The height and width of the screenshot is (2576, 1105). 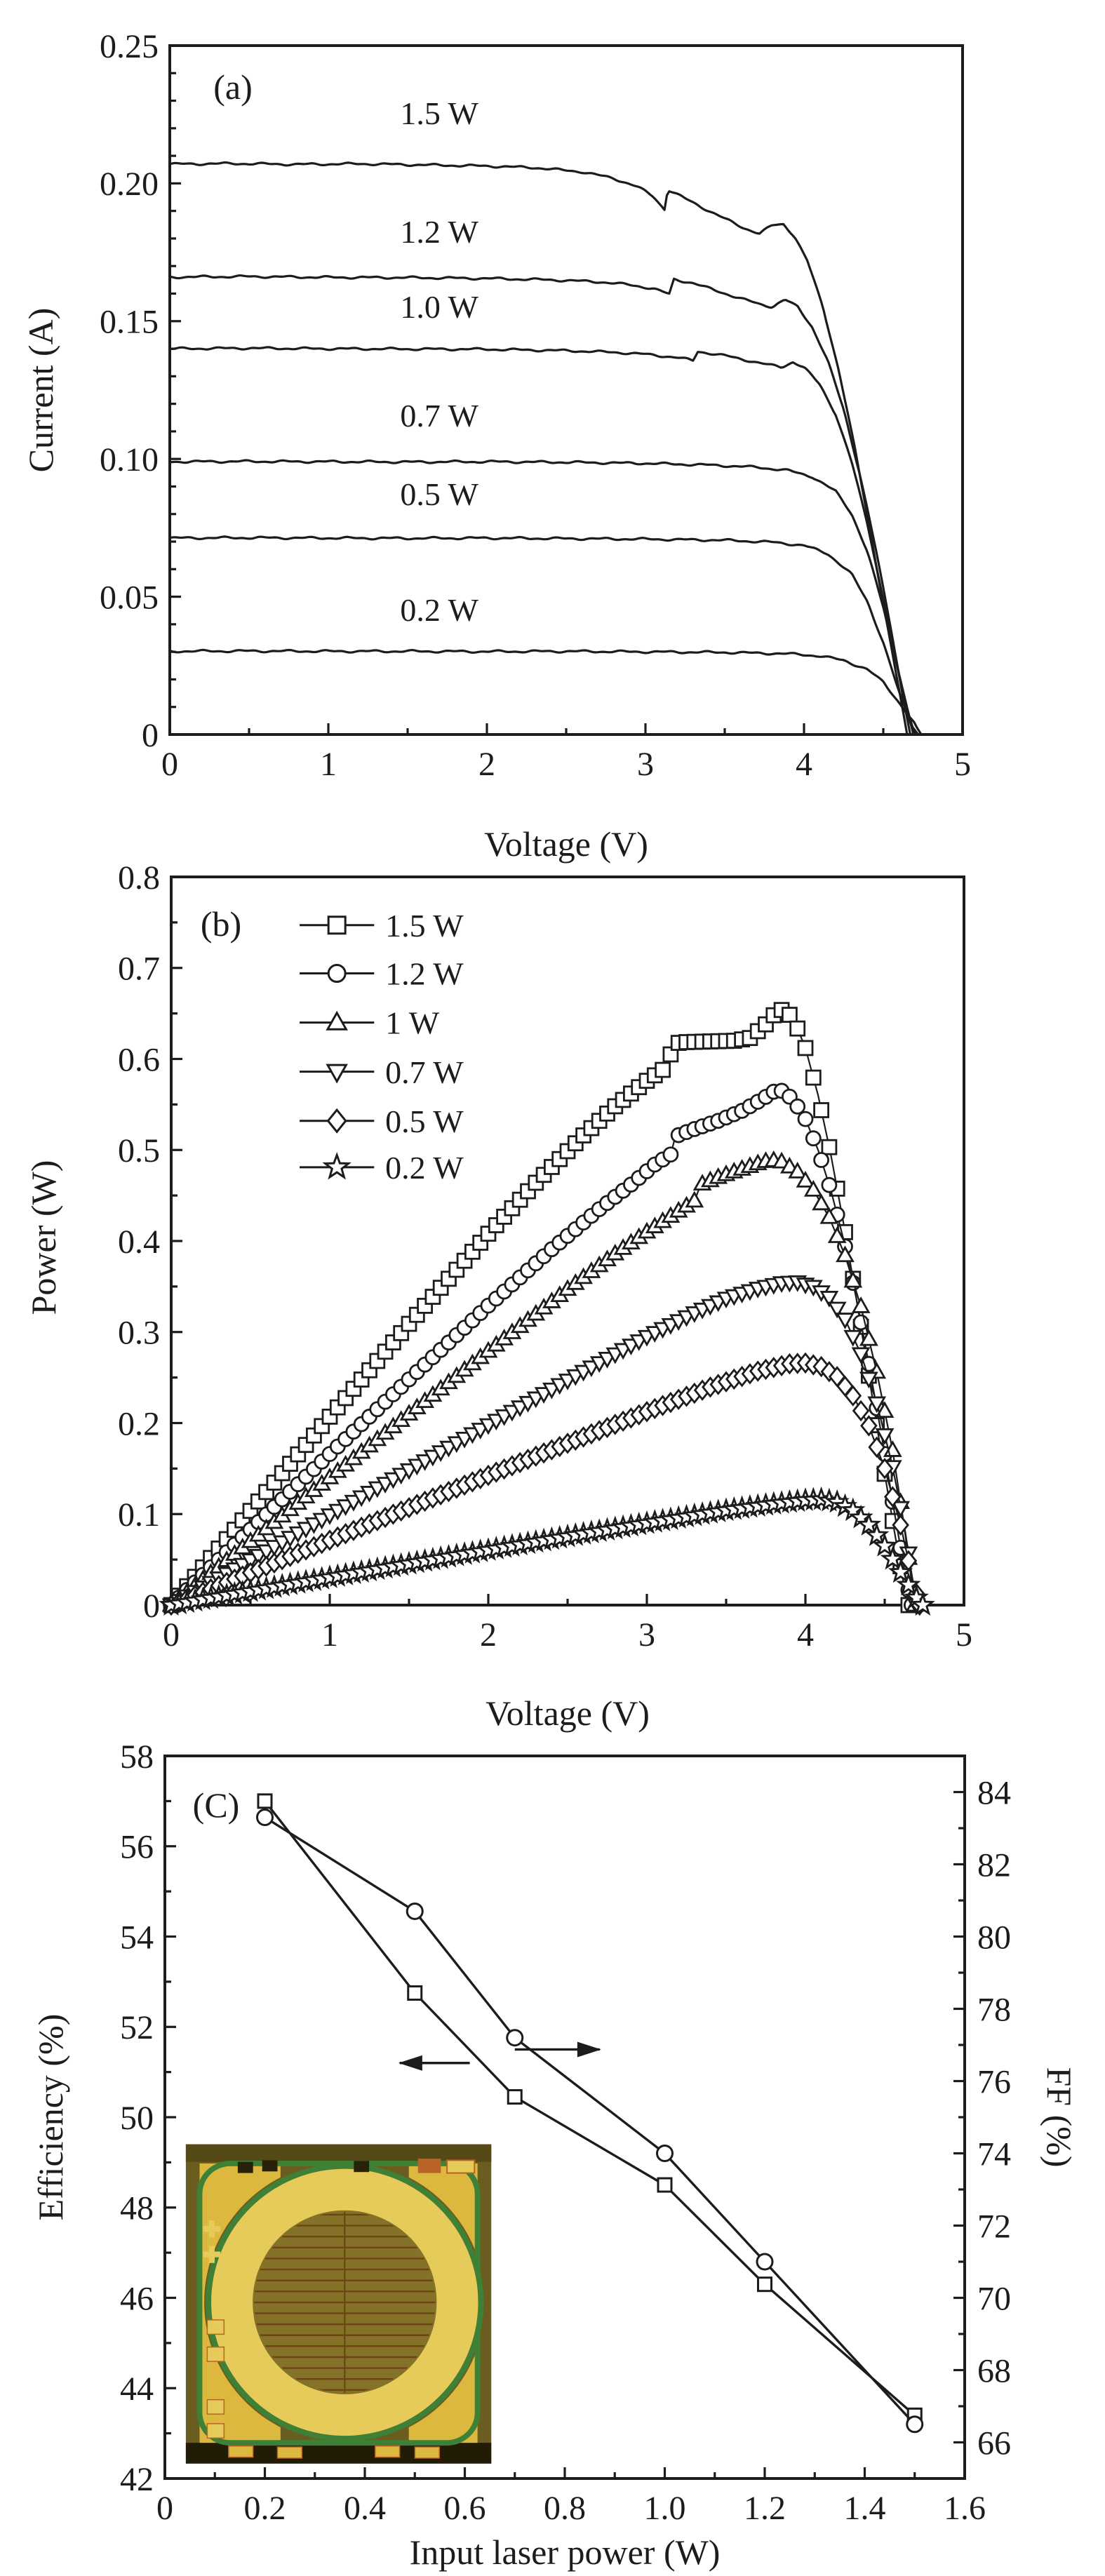 What do you see at coordinates (665, 2508) in the screenshot?
I see `x-tick-label: 1.0` at bounding box center [665, 2508].